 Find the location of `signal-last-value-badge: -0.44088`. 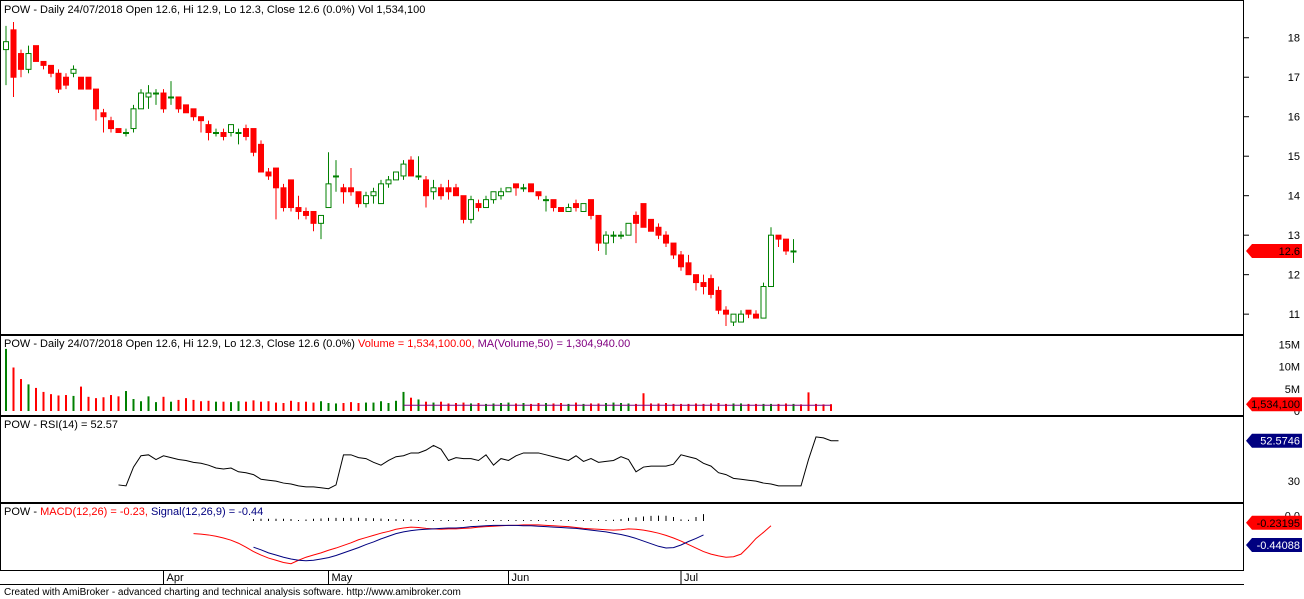

signal-last-value-badge: -0.44088 is located at coordinates (1278, 546).